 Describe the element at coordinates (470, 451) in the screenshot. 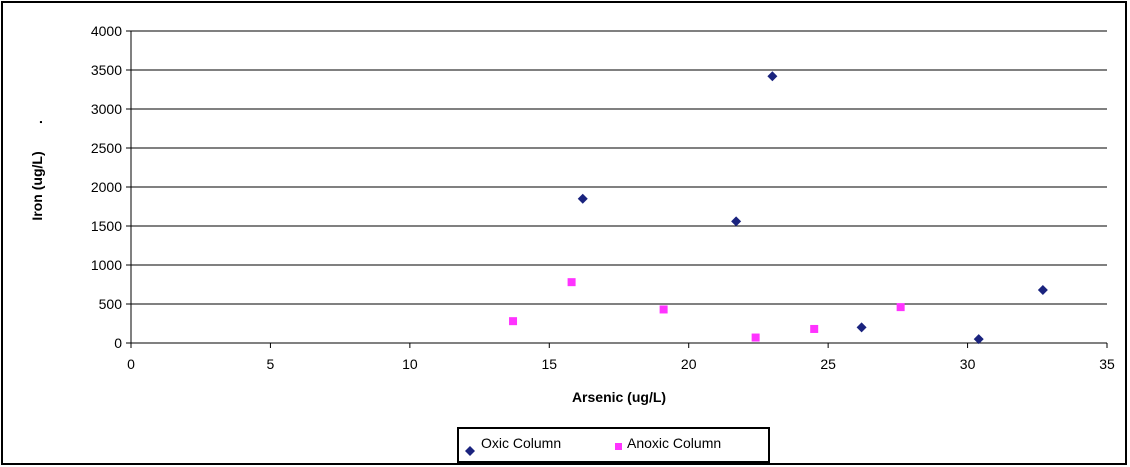

I see `legend-marker-oxic` at that location.